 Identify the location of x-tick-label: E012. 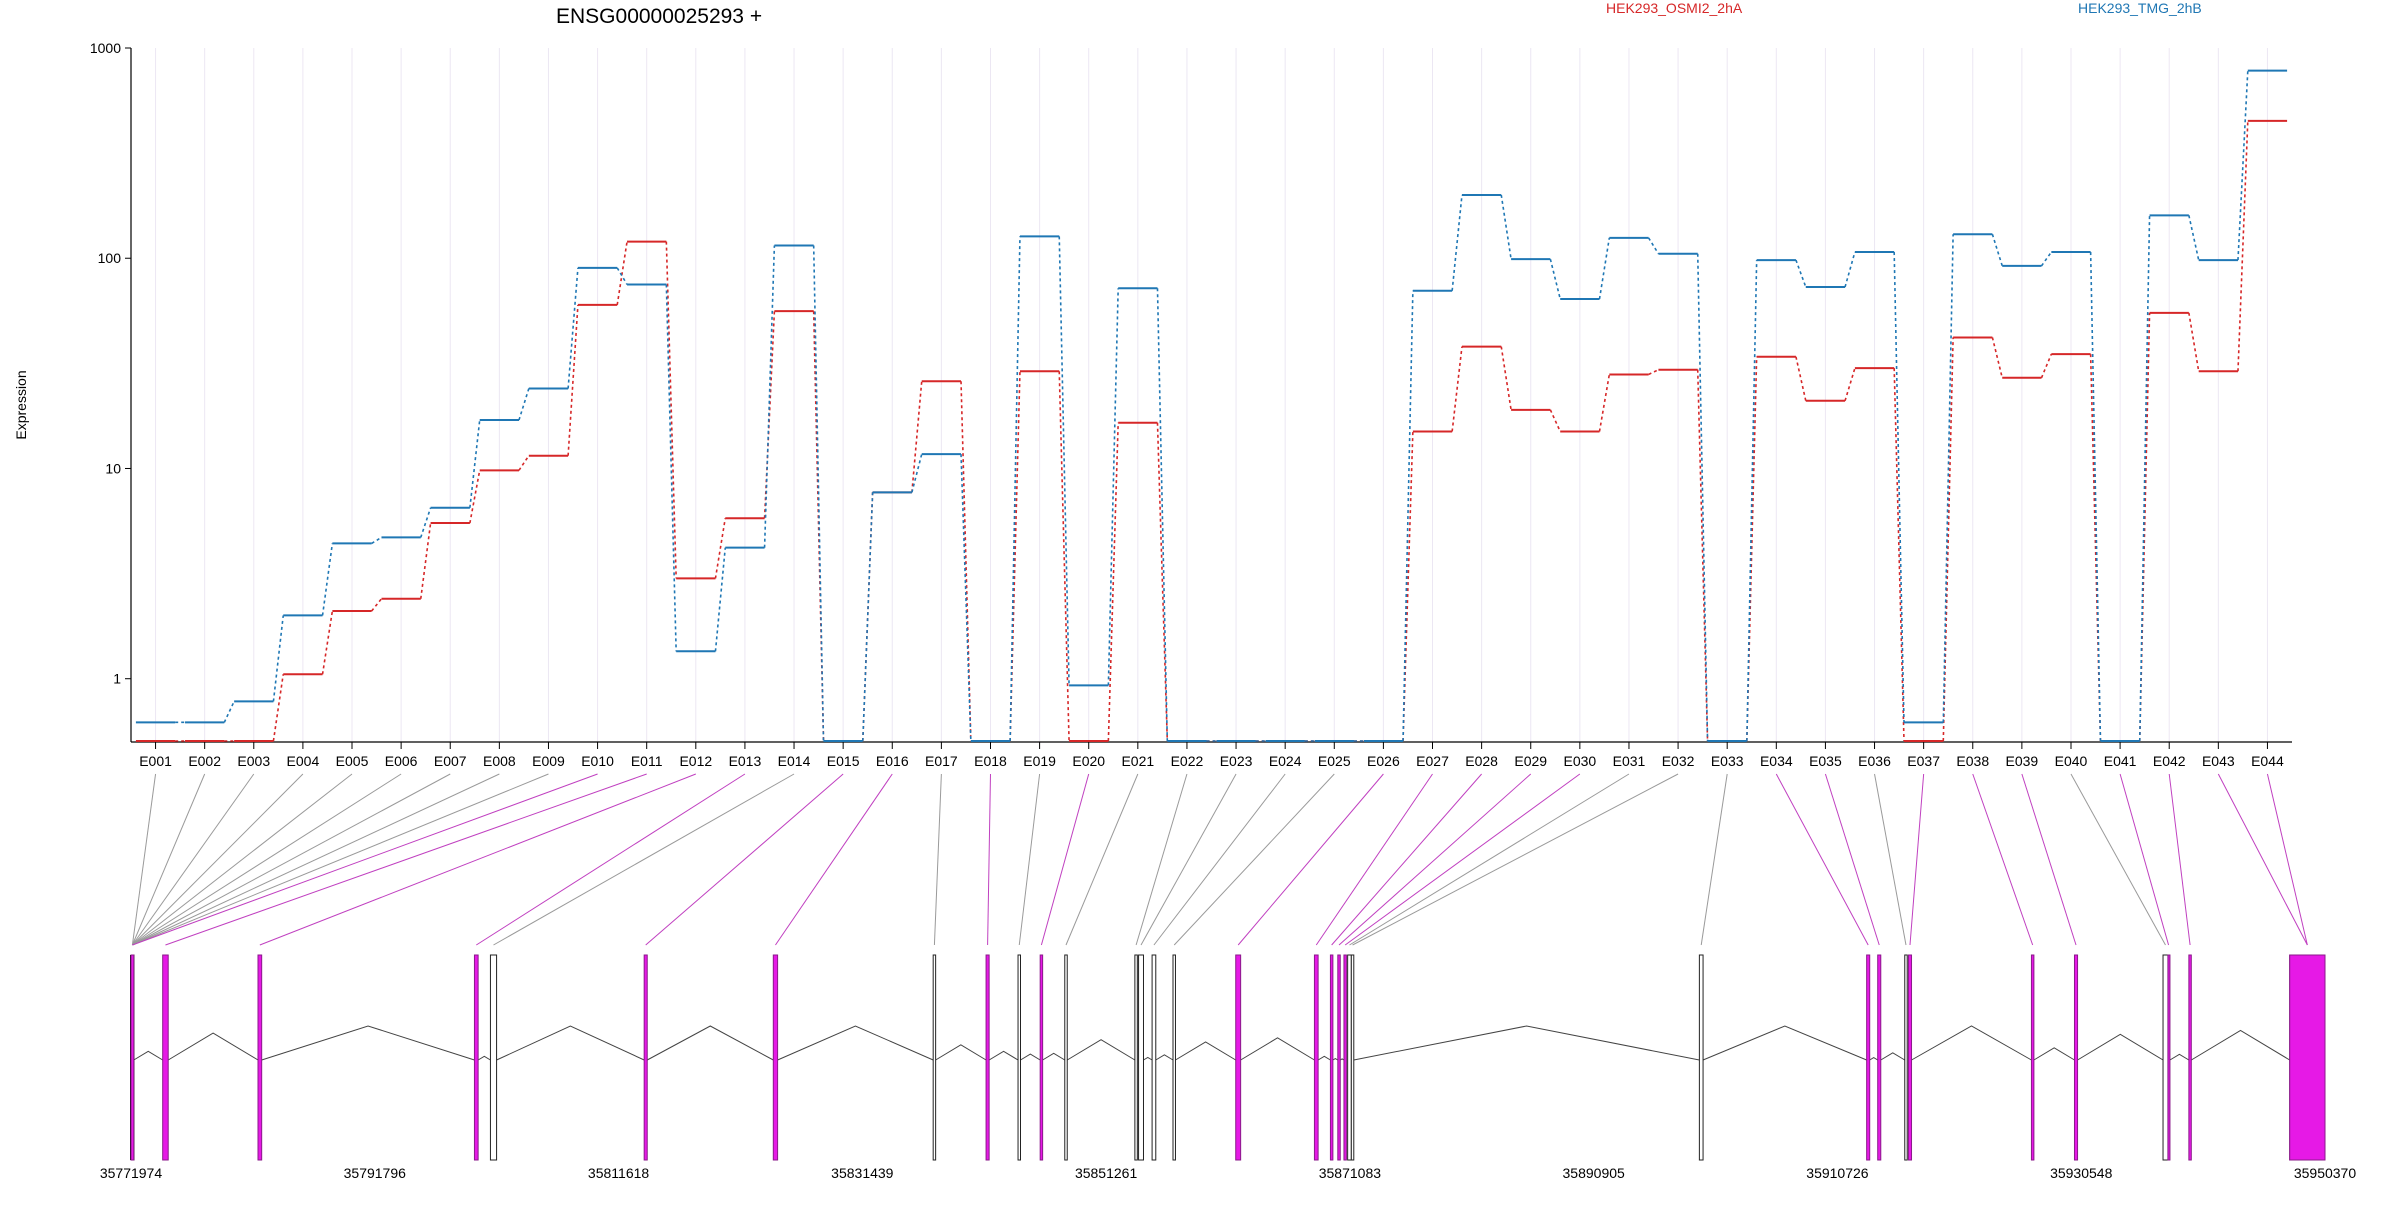
(695, 761).